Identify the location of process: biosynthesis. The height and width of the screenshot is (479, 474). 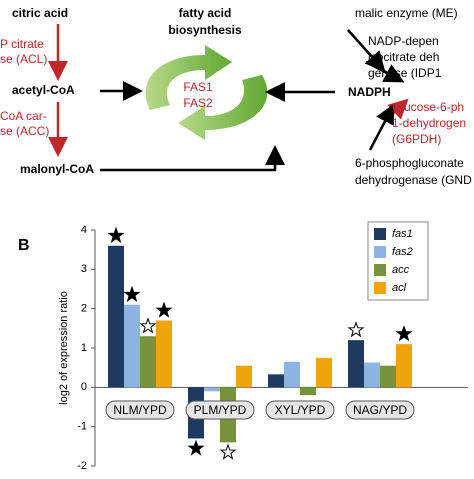
(205, 30).